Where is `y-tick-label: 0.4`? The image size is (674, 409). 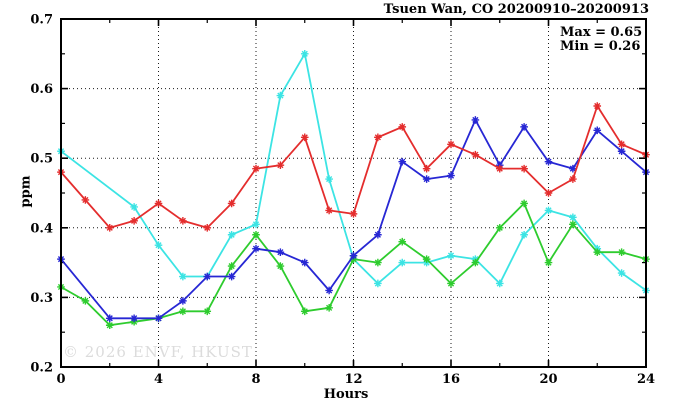 y-tick-label: 0.4 is located at coordinates (41, 228).